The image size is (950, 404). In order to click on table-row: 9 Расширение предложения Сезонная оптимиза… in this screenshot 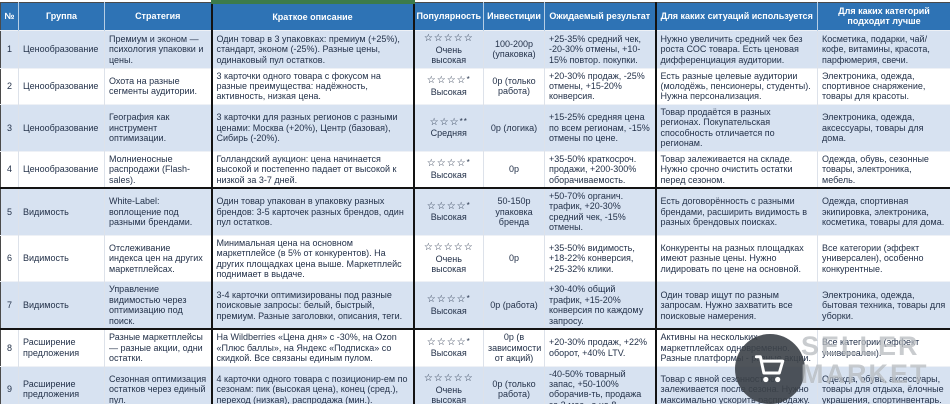, I will do `click(475, 384)`.